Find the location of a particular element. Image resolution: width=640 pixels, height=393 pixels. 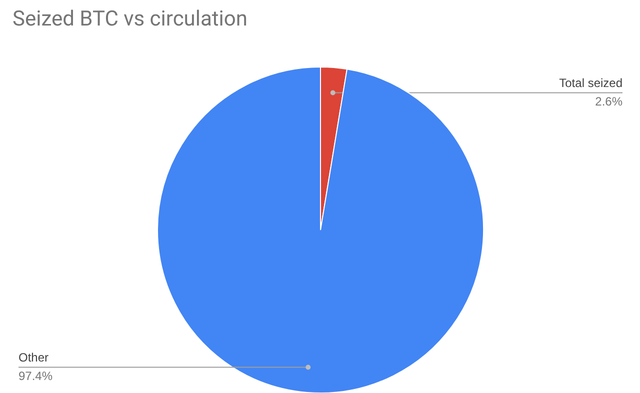

data-label: 2.6% is located at coordinates (609, 101).